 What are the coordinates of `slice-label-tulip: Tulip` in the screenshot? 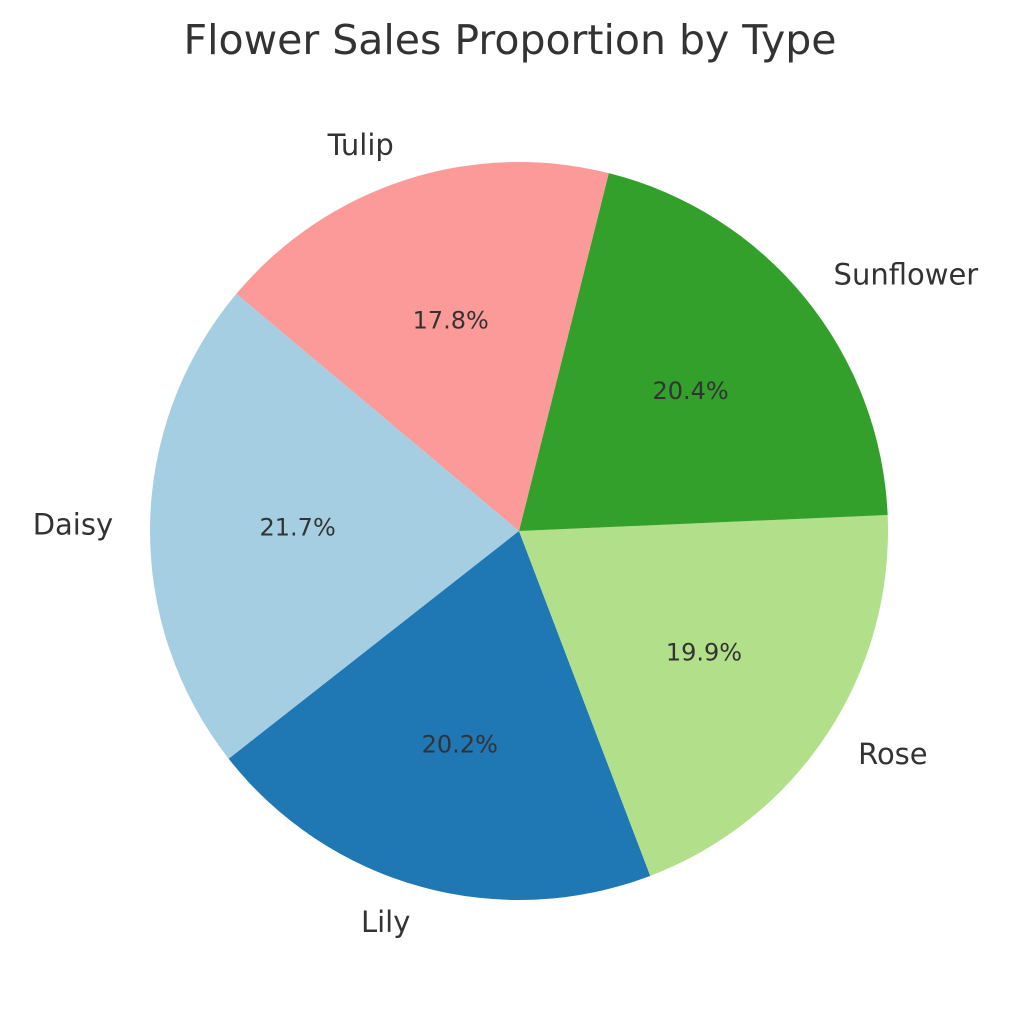 It's located at (360, 145).